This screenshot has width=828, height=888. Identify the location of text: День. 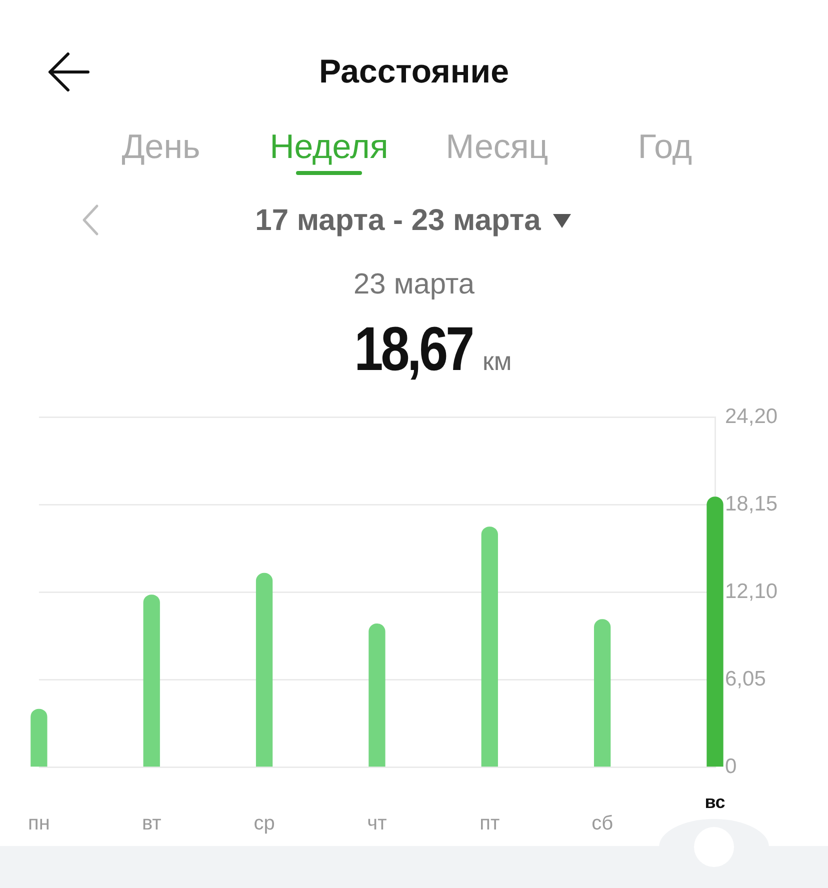
(161, 147).